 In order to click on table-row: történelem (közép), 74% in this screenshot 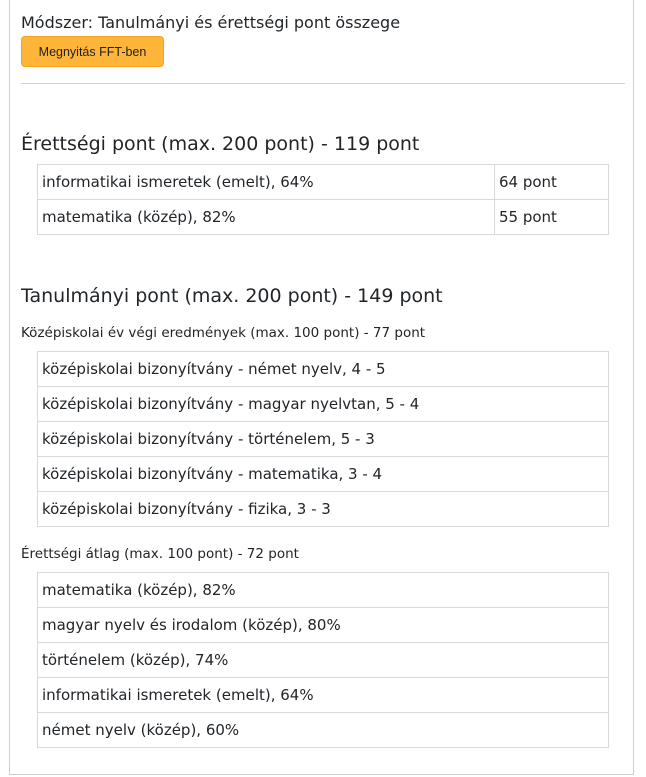, I will do `click(323, 660)`.